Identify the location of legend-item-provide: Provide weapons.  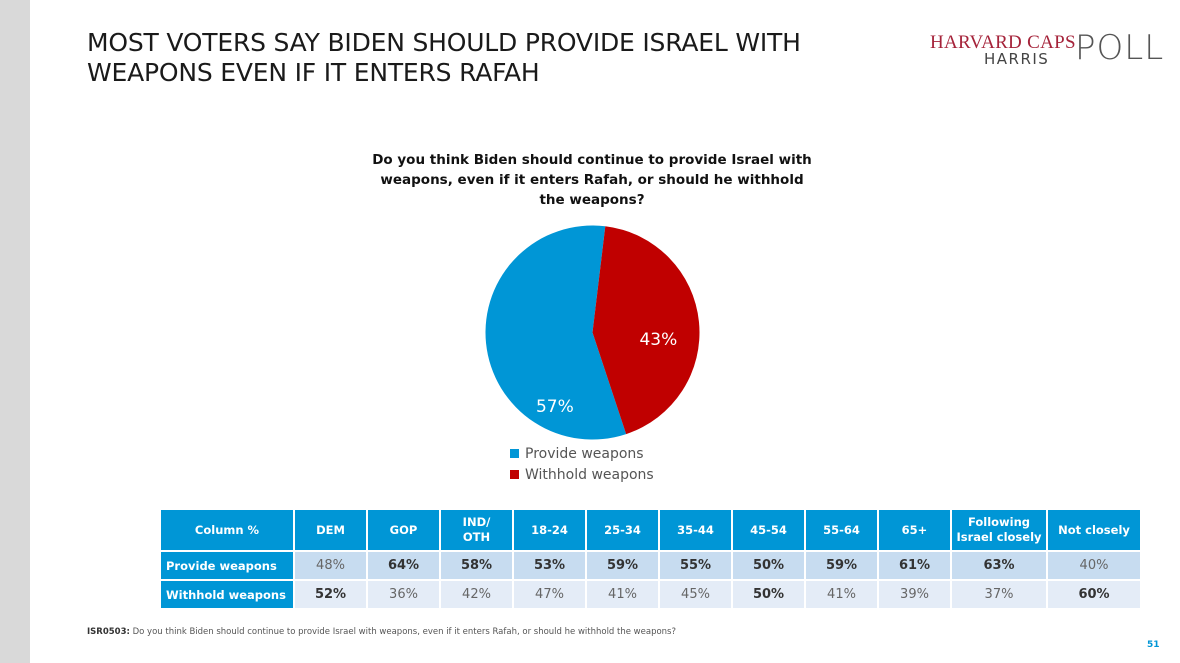
(582, 453).